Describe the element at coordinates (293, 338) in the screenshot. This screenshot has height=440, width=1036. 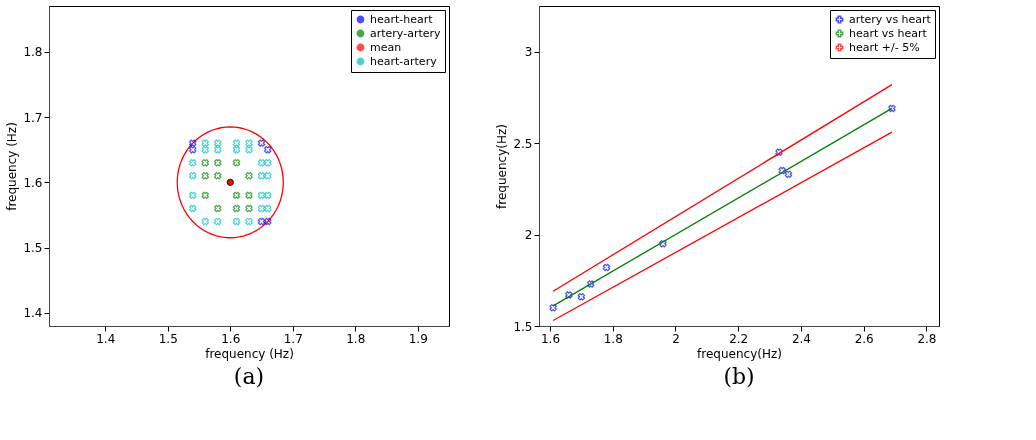
I see `x-tick-label: 1.7` at that location.